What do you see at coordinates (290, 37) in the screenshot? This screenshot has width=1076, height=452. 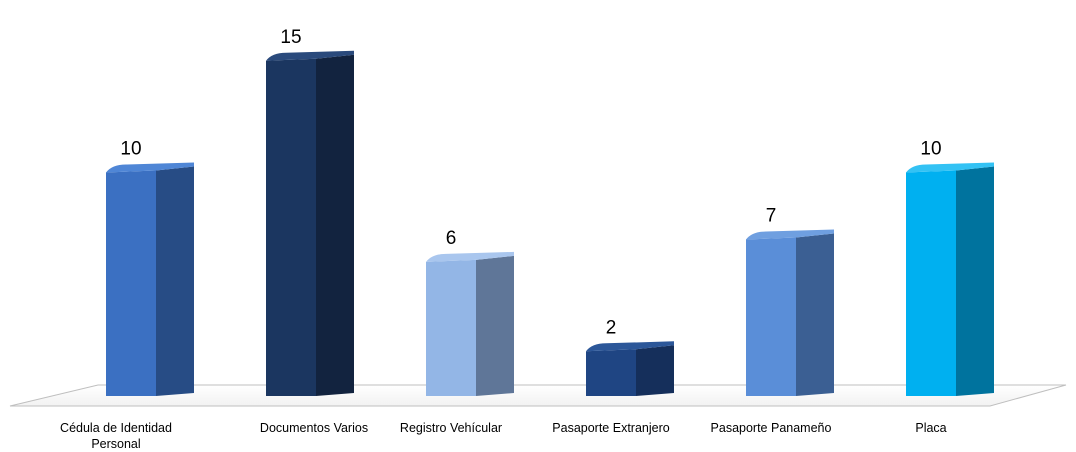 I see `value-label-2: 15` at bounding box center [290, 37].